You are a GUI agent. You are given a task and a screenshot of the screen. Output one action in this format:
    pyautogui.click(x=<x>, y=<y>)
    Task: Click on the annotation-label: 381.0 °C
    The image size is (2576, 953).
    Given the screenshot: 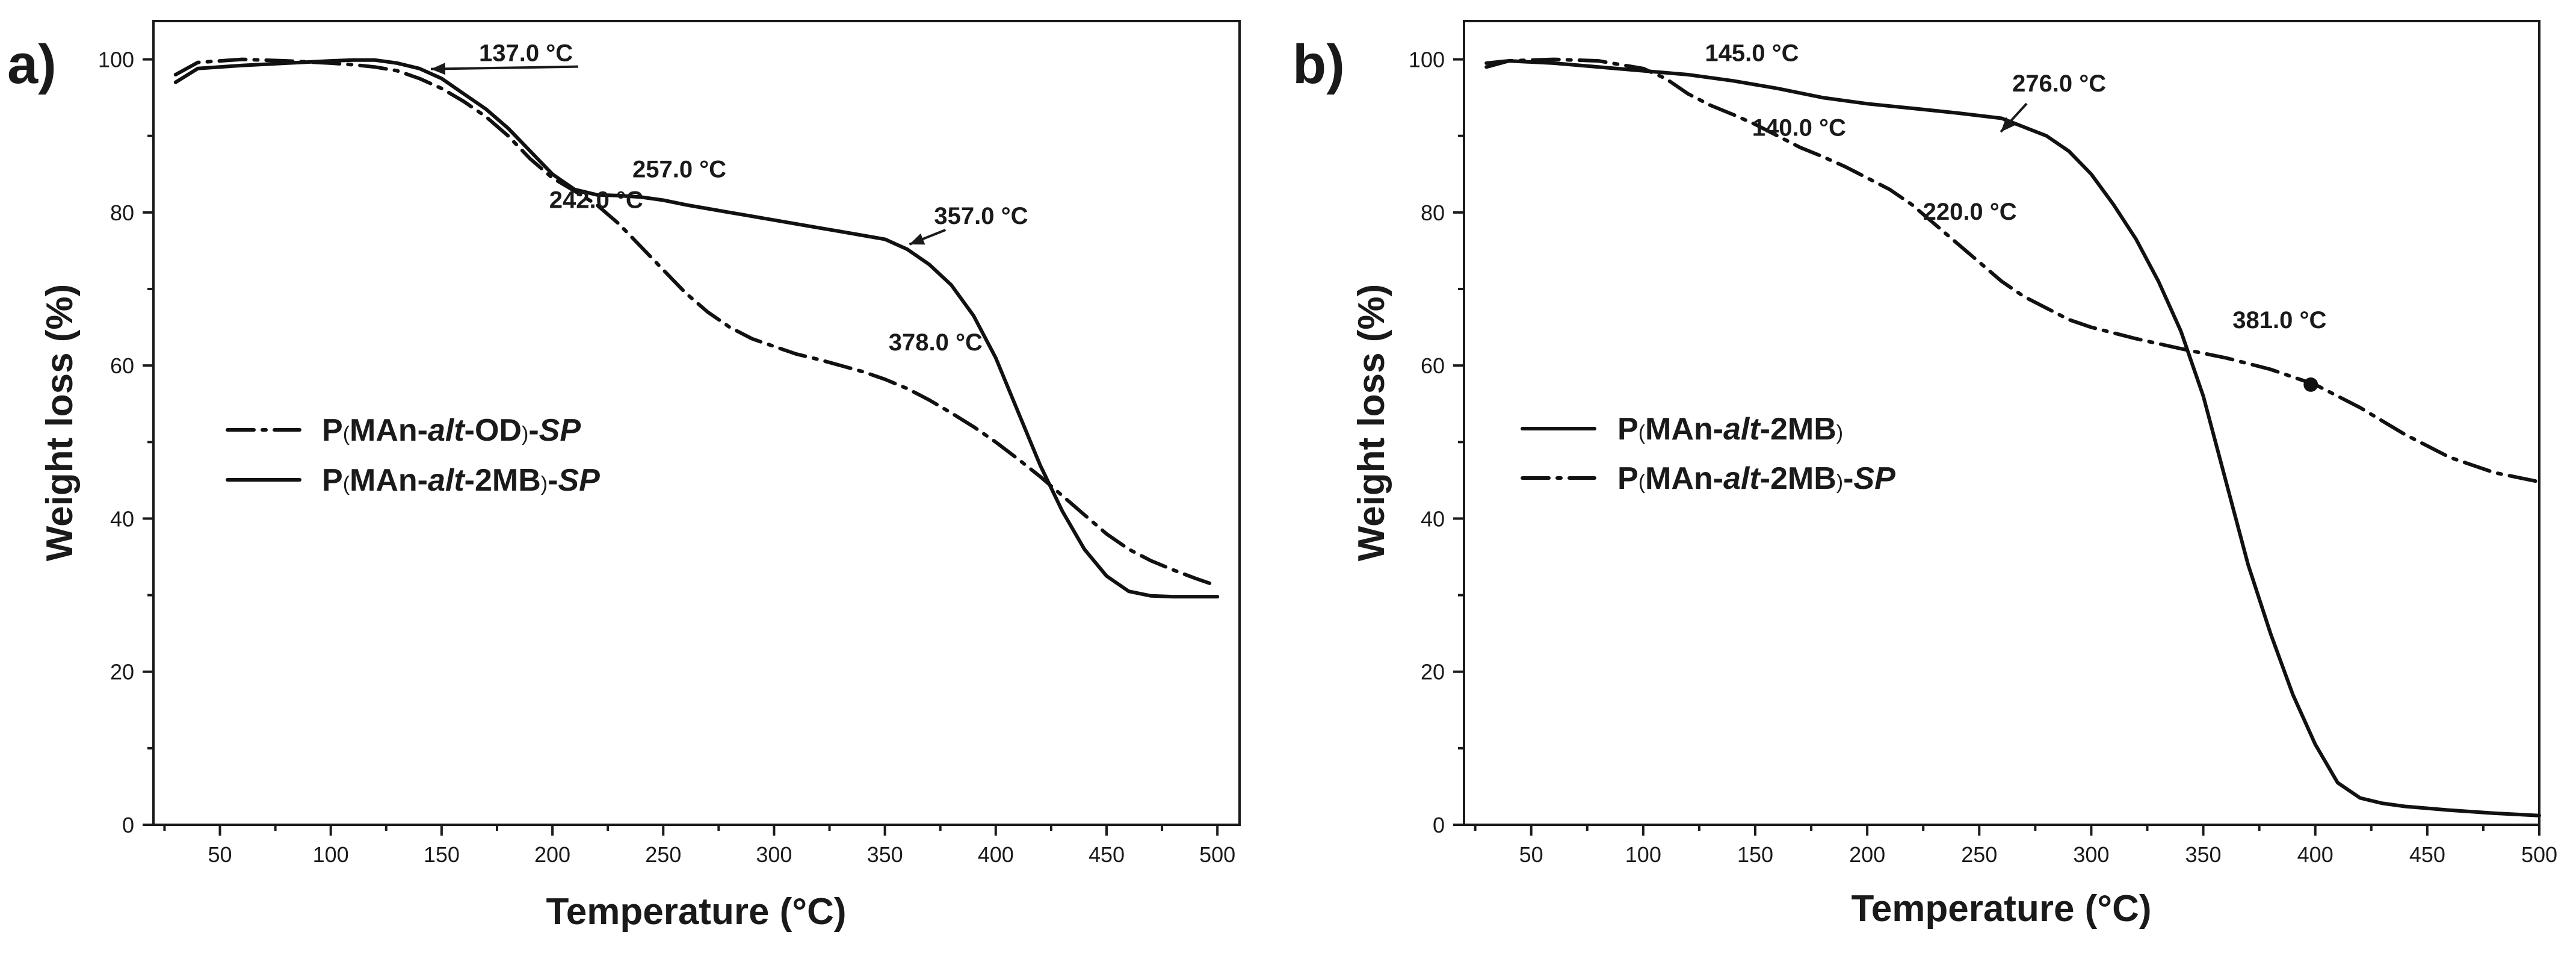 What is the action you would take?
    pyautogui.click(x=2279, y=320)
    